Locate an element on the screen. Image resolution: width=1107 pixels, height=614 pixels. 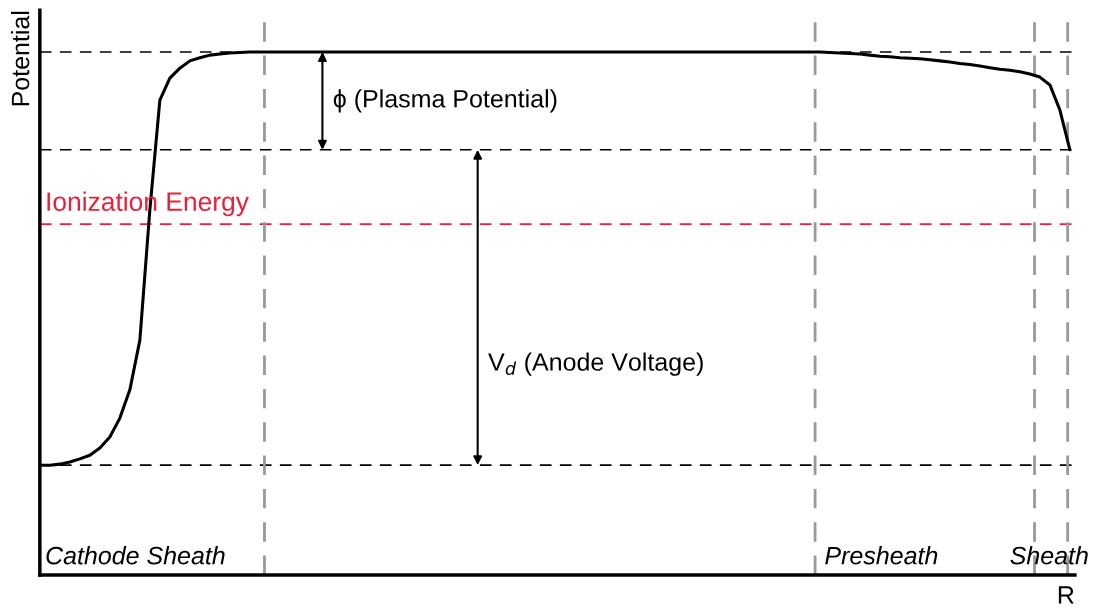
annotation: Sheath is located at coordinates (1049, 555).